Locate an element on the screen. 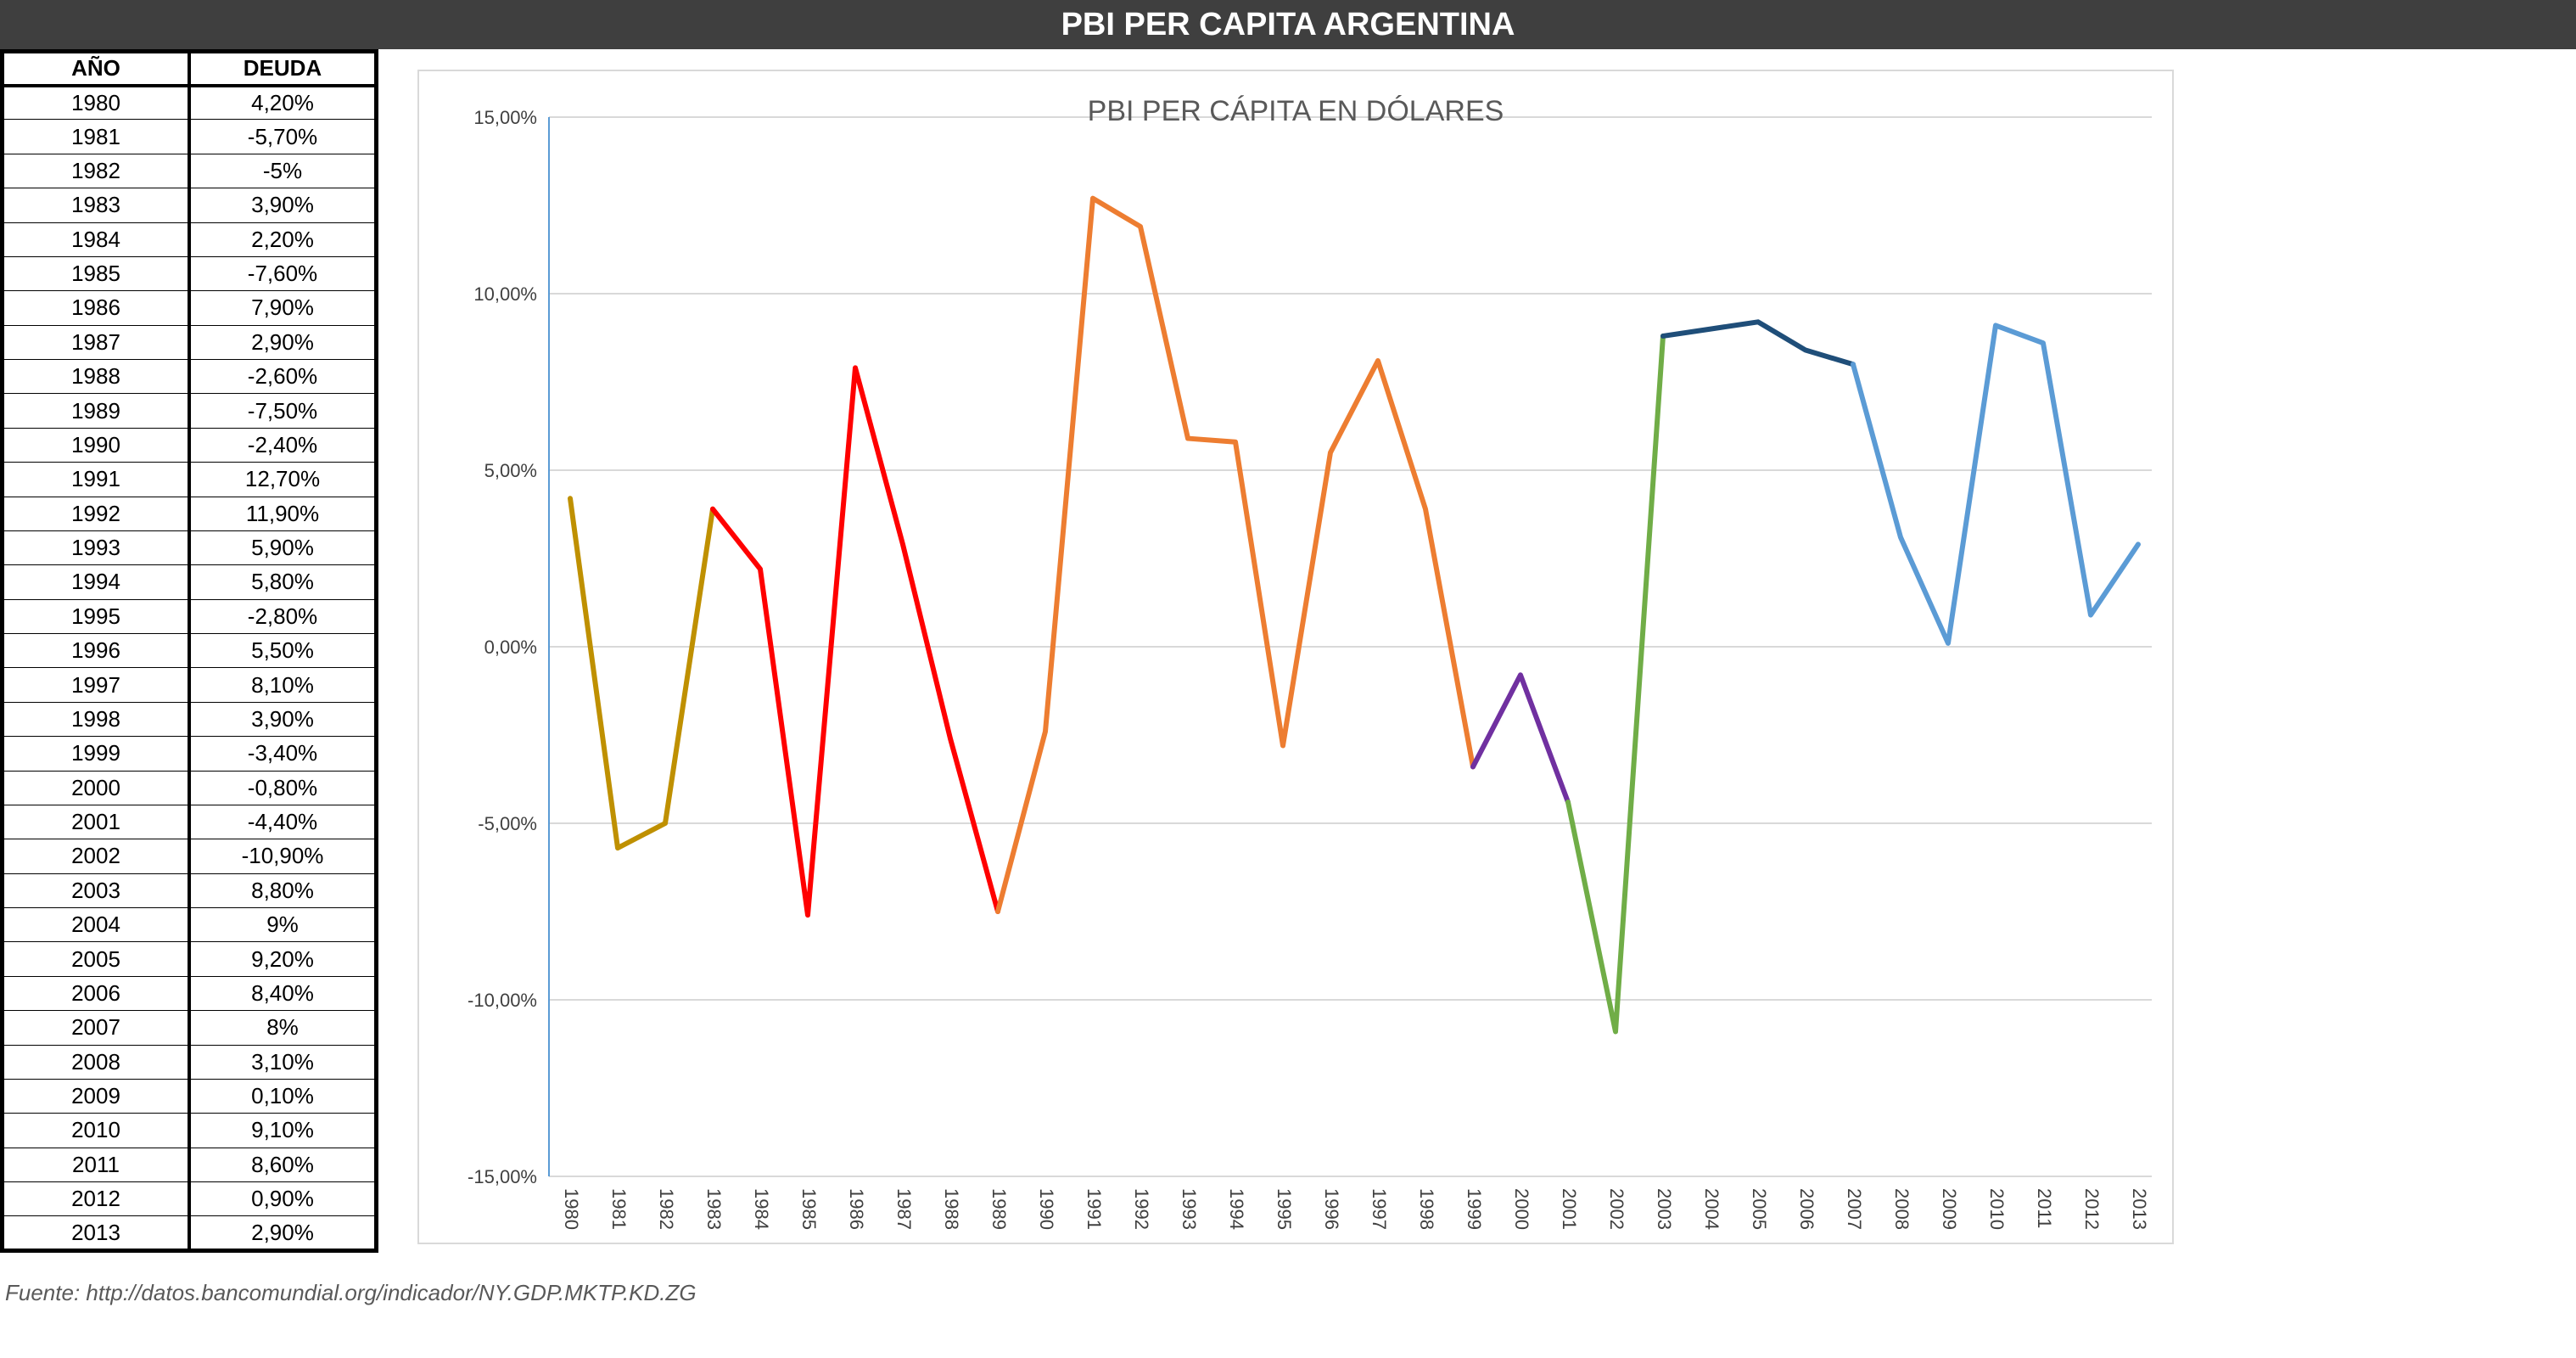 This screenshot has width=2576, height=1358. table-row: 1982 -5% is located at coordinates (189, 171).